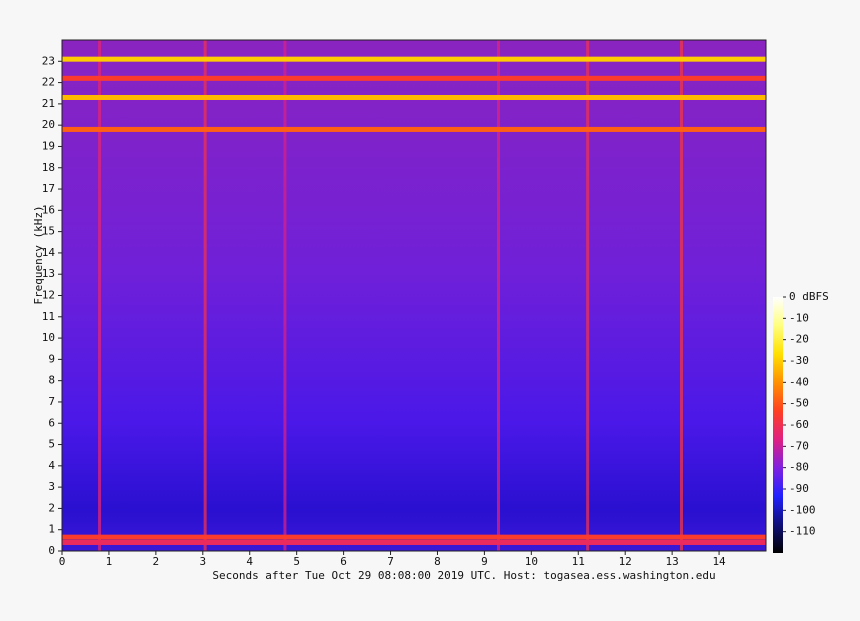  Describe the element at coordinates (51, 550) in the screenshot. I see `y-tick-label: 0` at that location.